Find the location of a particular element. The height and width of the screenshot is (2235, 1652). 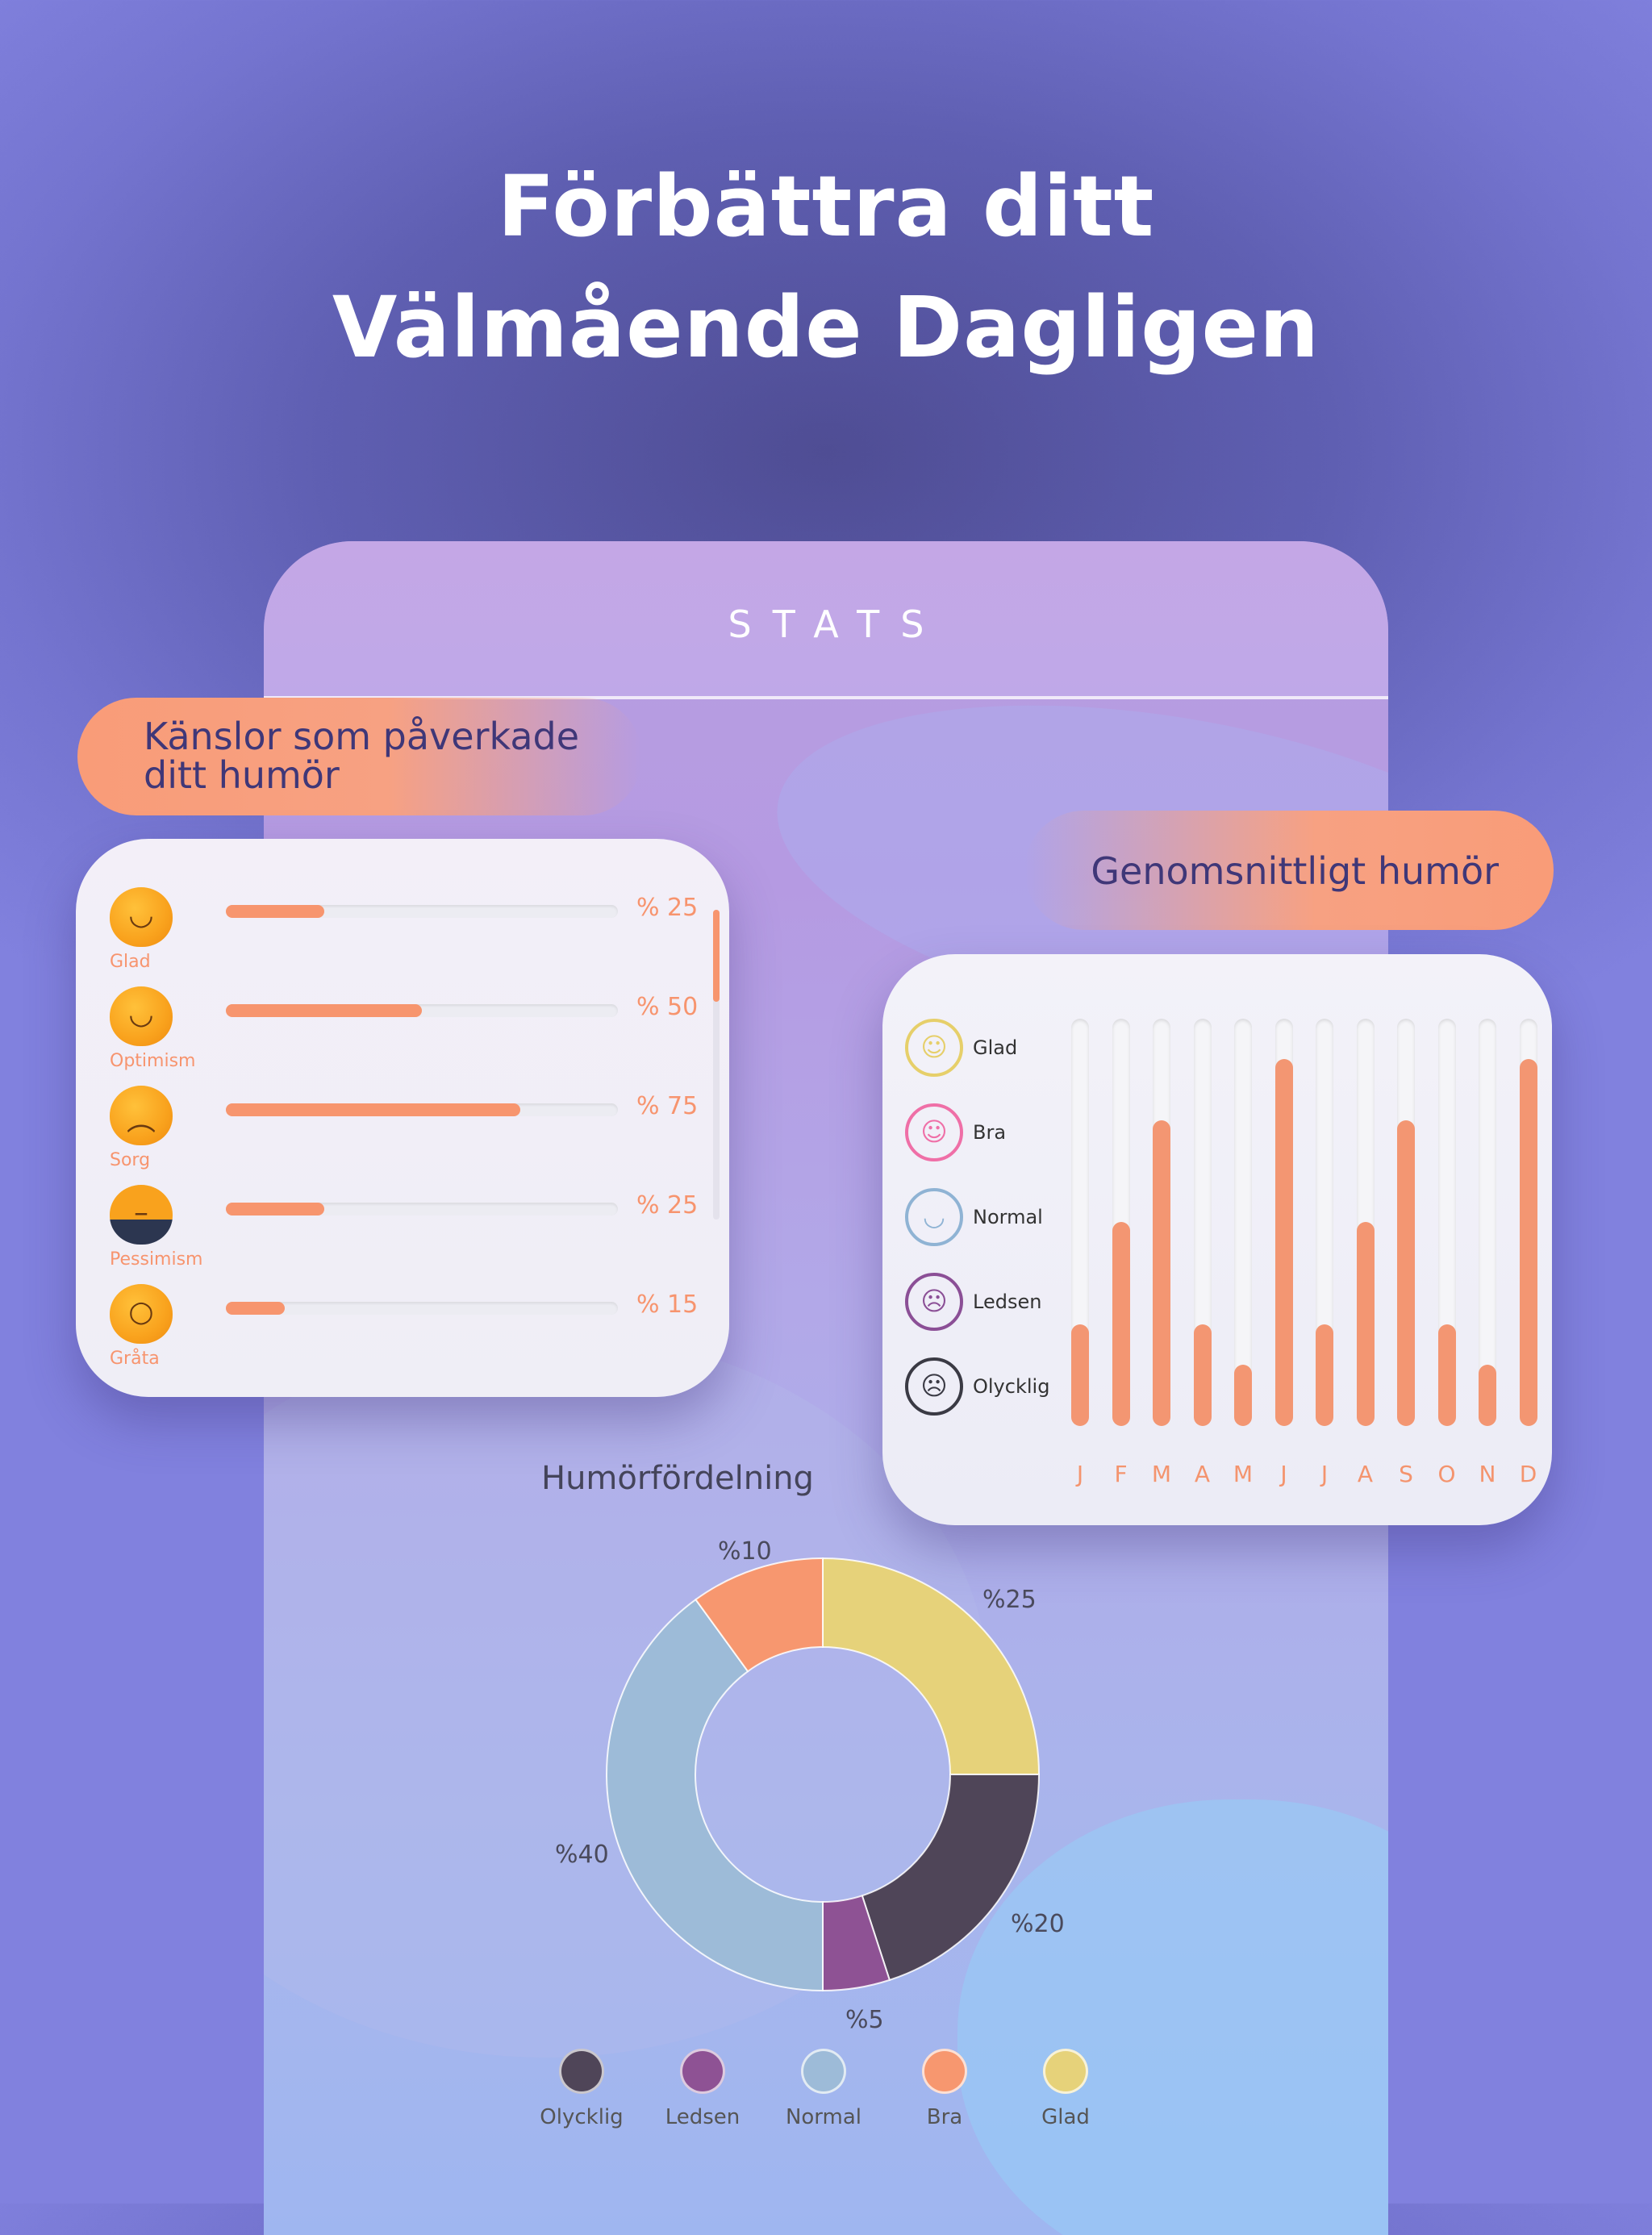

month-label: D is located at coordinates (1528, 1474).